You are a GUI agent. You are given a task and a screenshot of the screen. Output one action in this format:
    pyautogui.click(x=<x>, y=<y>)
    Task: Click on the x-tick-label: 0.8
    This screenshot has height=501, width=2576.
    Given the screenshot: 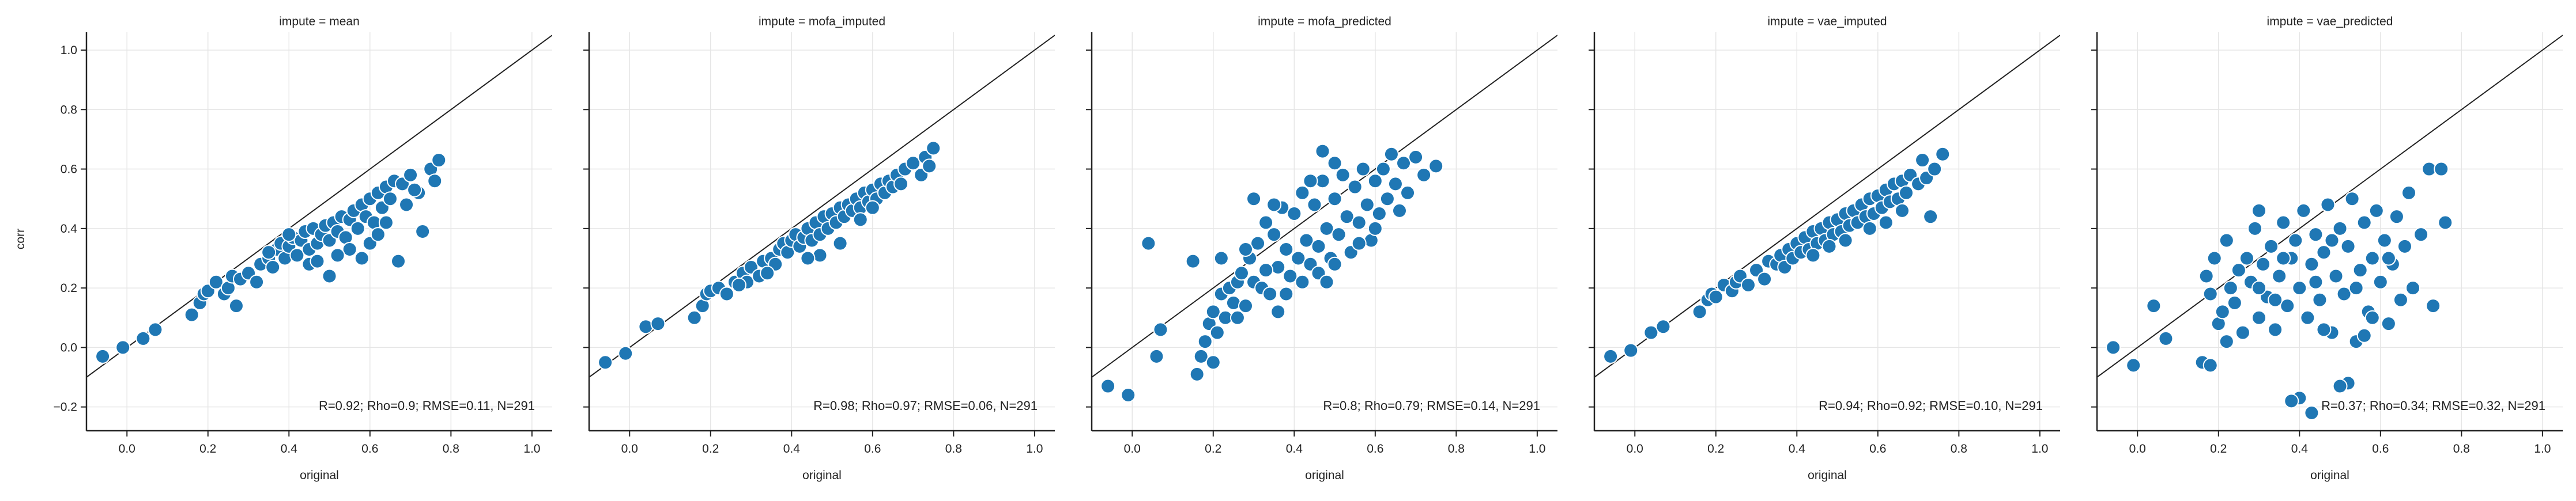 What is the action you would take?
    pyautogui.click(x=2461, y=449)
    